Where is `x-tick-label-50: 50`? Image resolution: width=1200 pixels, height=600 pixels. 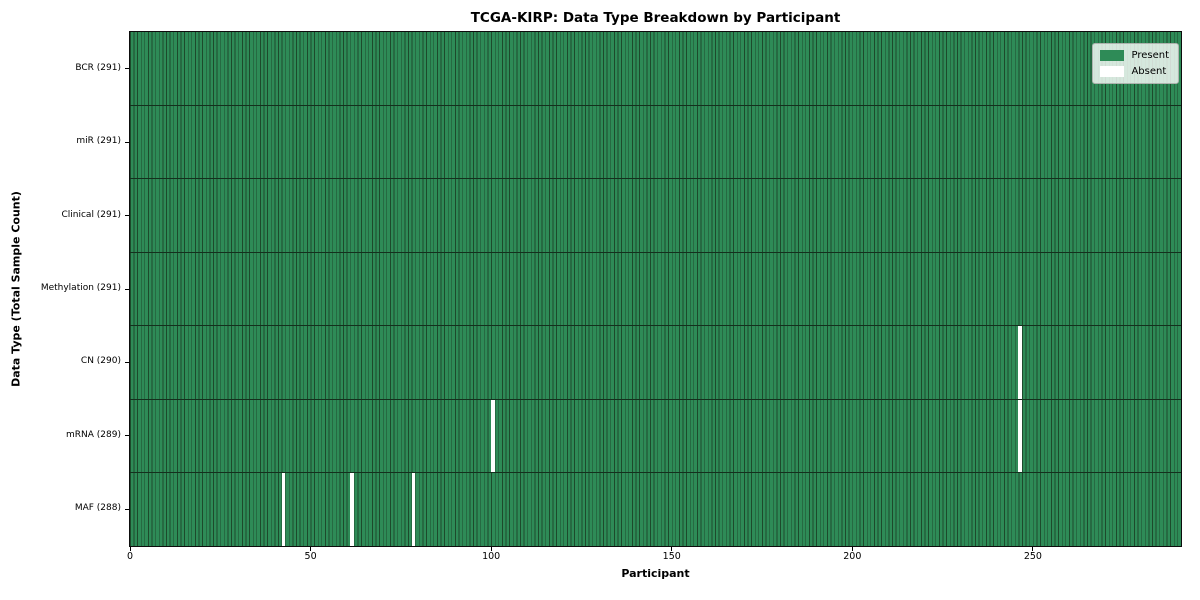 x-tick-label-50: 50 is located at coordinates (310, 556).